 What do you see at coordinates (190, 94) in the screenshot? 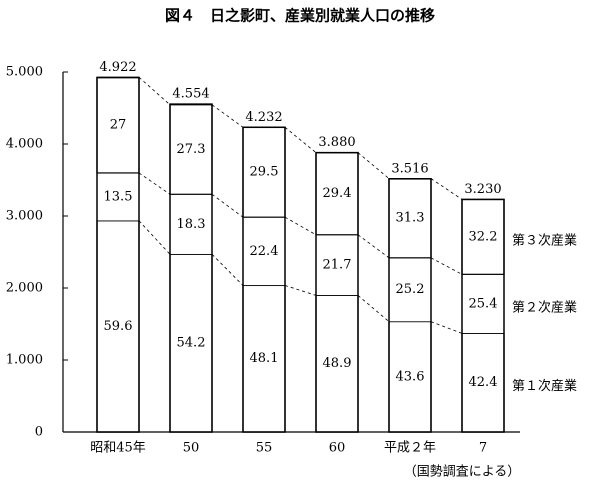
I see `total-label: 4.554` at bounding box center [190, 94].